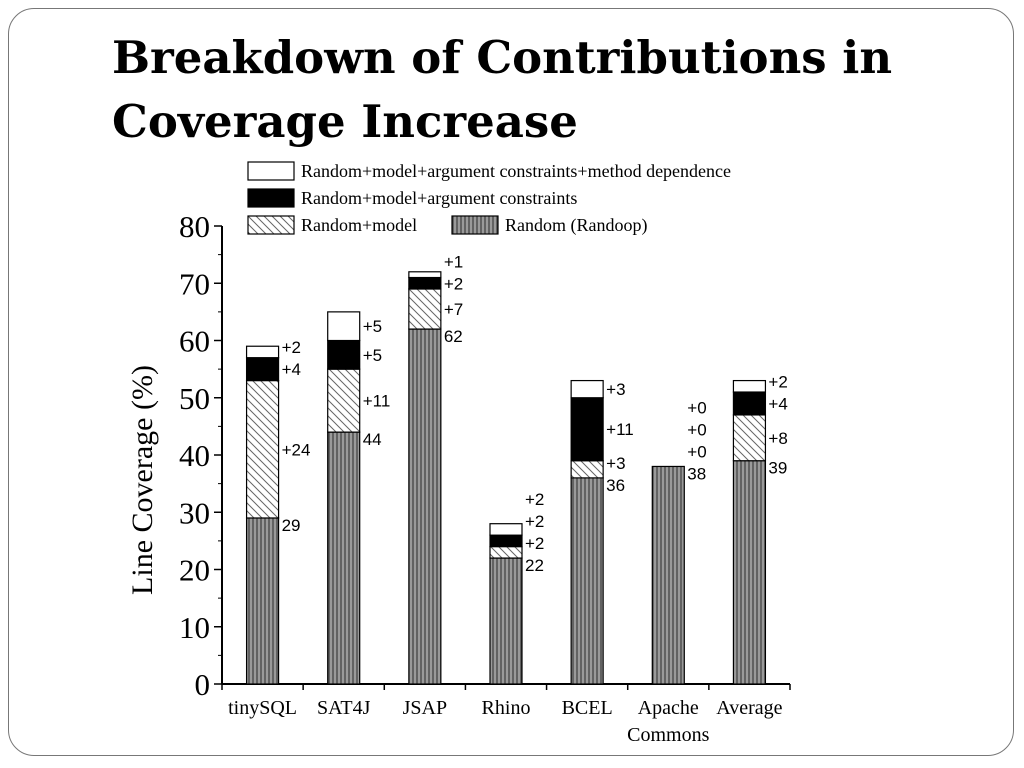 Image resolution: width=1024 pixels, height=768 pixels. What do you see at coordinates (439, 198) in the screenshot?
I see `legend-label-argument: Random+model+argument constraints` at bounding box center [439, 198].